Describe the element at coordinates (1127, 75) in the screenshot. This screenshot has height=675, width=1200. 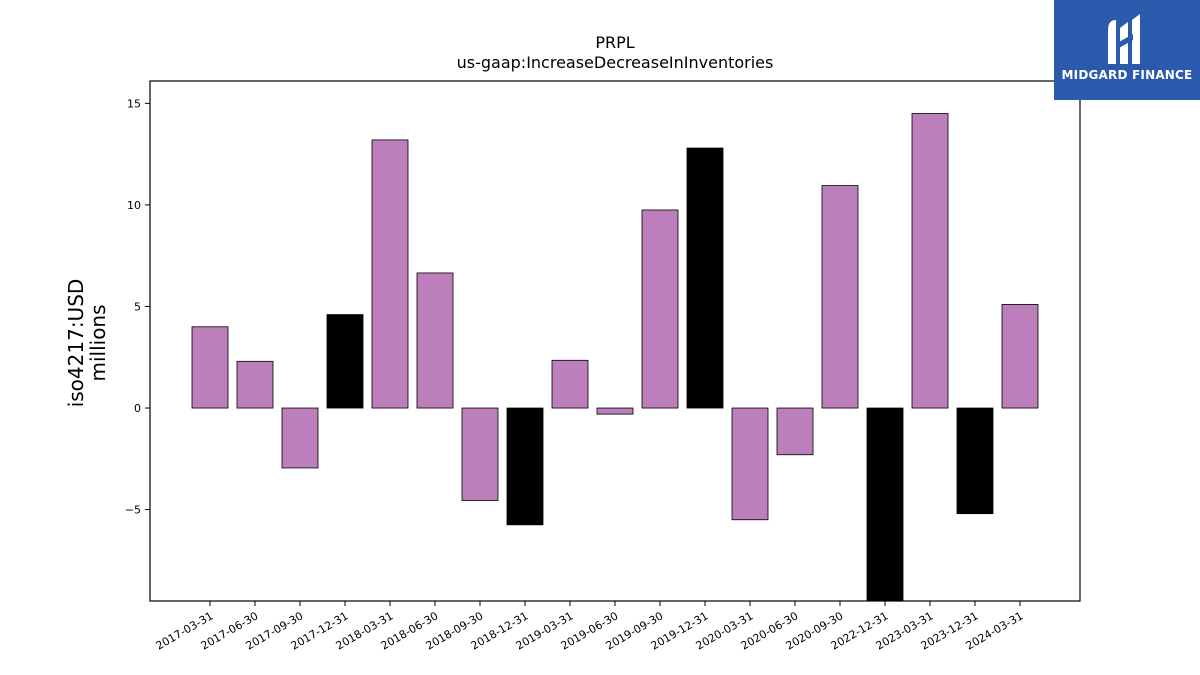
I see `logo-text: MIDGARD FINANCE` at that location.